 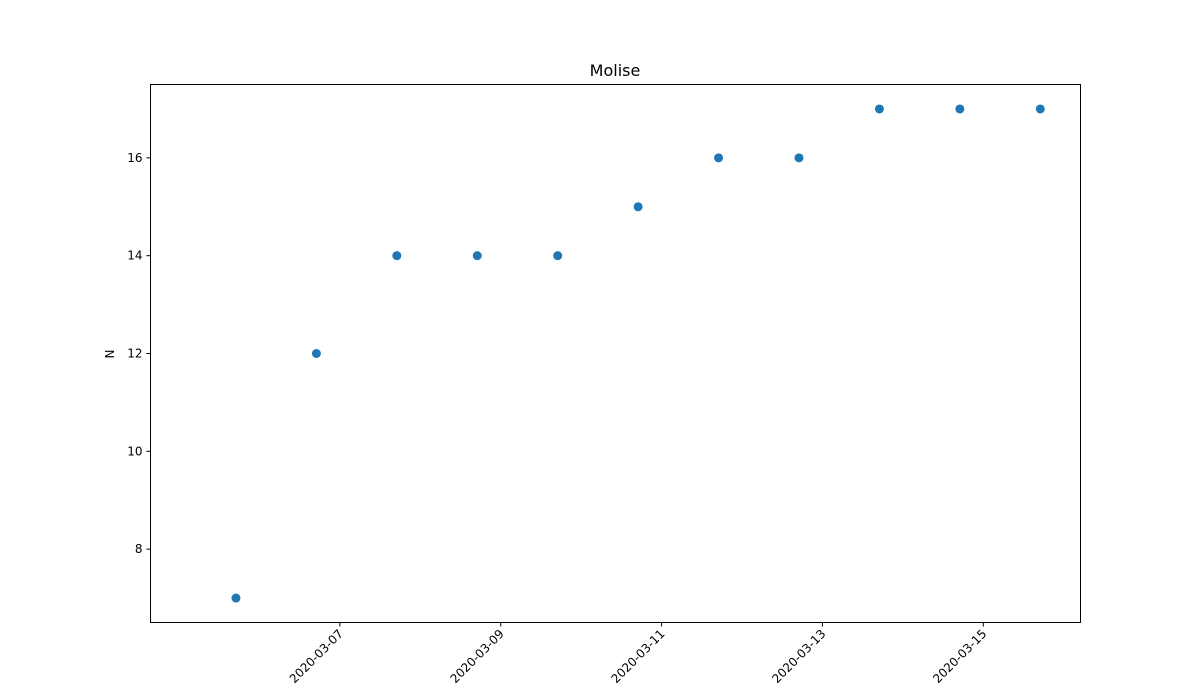 I want to click on y-axis-label: N, so click(x=110, y=354).